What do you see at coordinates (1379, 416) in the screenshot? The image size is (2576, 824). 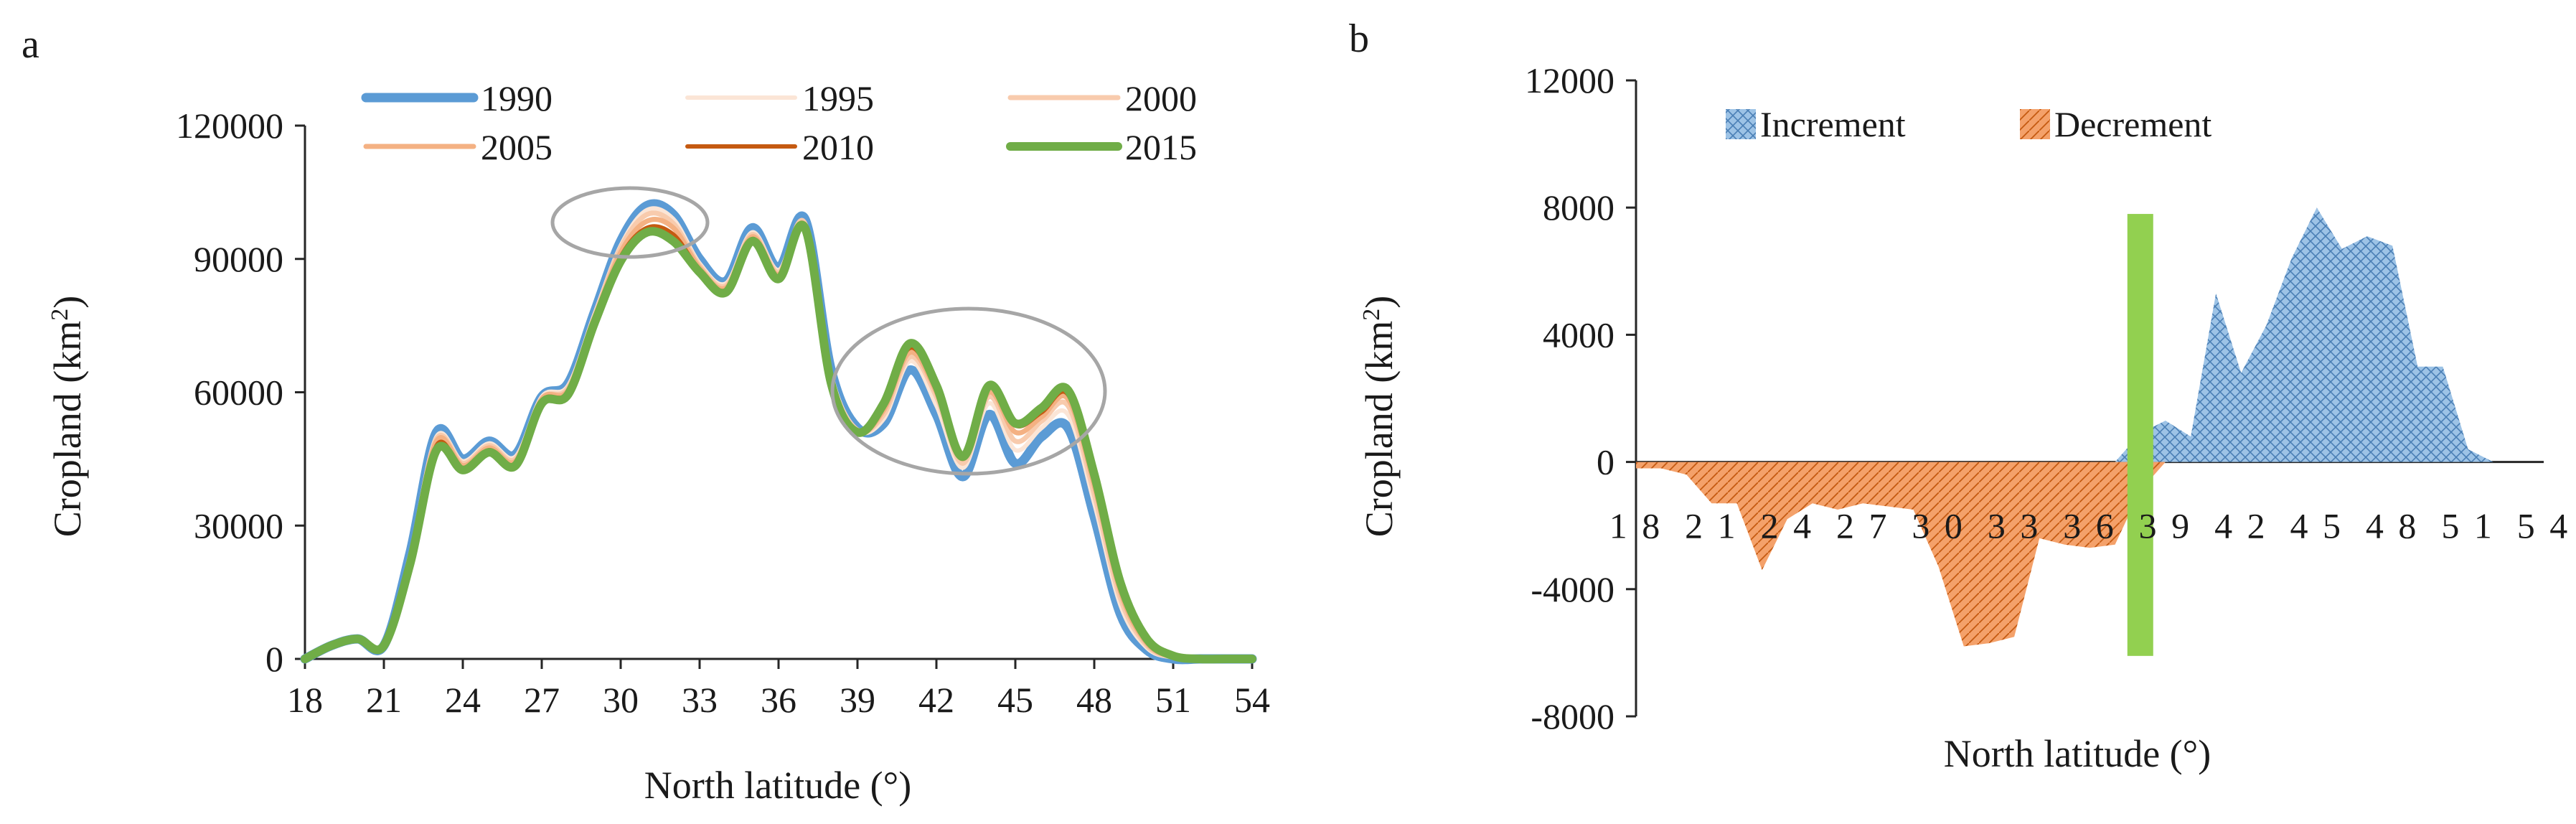 I see `panel-b-y-axis-title: Cropland (km2)` at bounding box center [1379, 416].